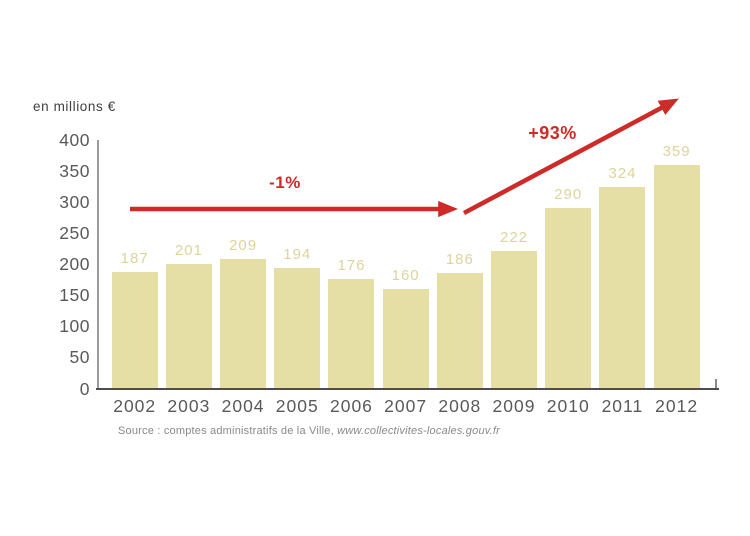  I want to click on bar-value-label: 194, so click(297, 254).